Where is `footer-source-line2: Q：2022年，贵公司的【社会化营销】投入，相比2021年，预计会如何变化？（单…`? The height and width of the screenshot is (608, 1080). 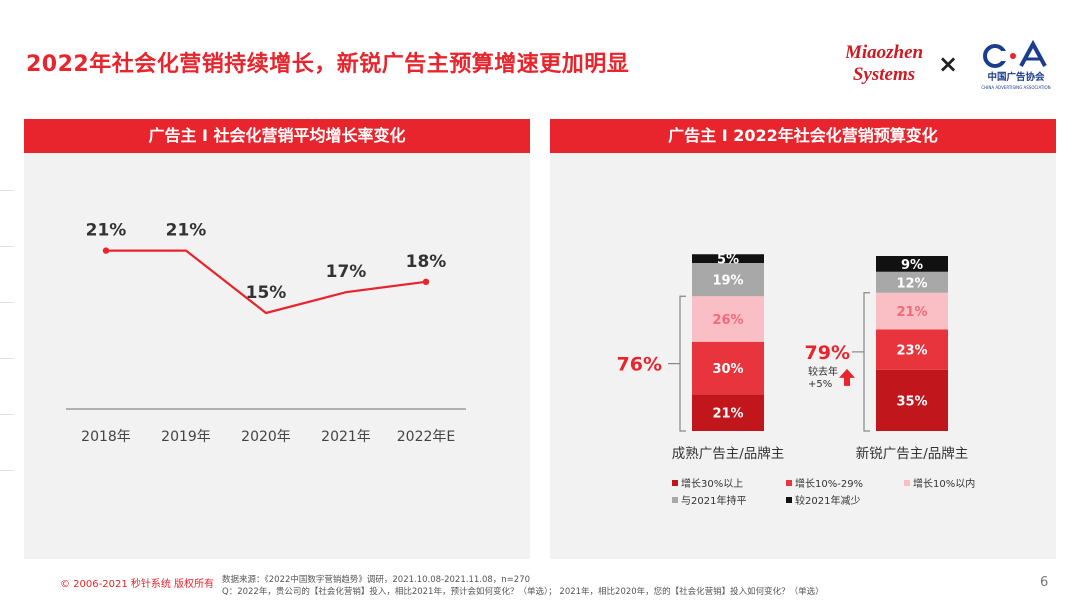 footer-source-line2: Q：2022年，贵公司的【社会化营销】投入，相比2021年，预计会如何变化？（单… is located at coordinates (523, 592).